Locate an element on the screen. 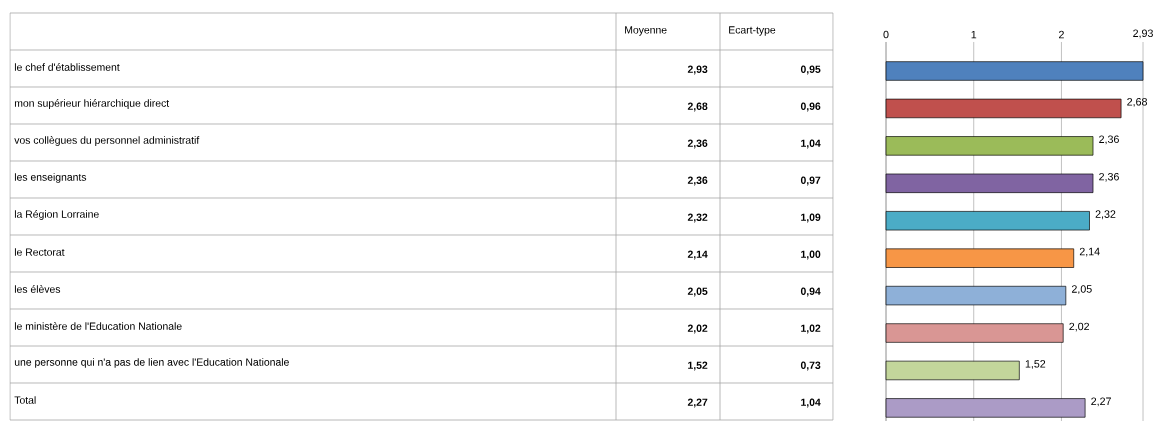 This screenshot has height=421, width=1162. category-label: vos collègues du personnel administratif is located at coordinates (107, 141).